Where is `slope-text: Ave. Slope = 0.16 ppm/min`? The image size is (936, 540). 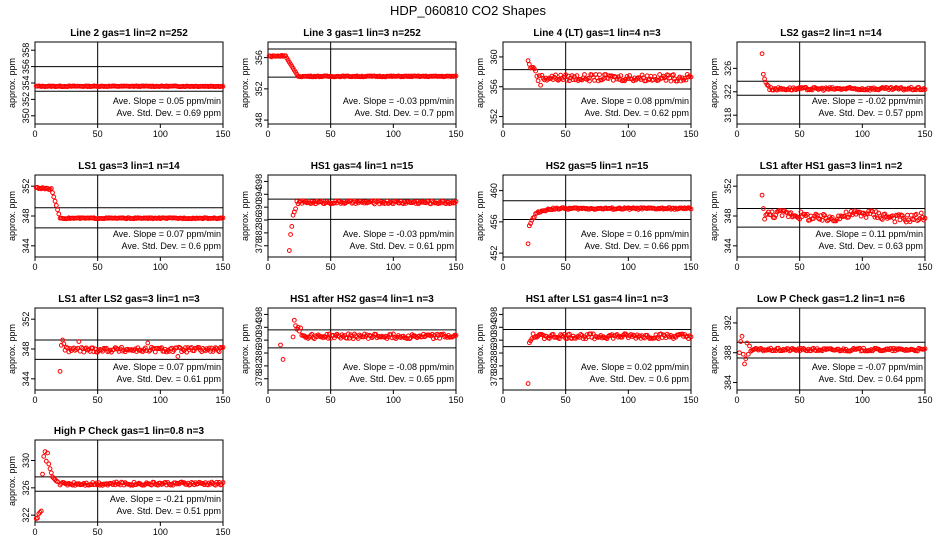 slope-text: Ave. Slope = 0.16 ppm/min is located at coordinates (635, 234).